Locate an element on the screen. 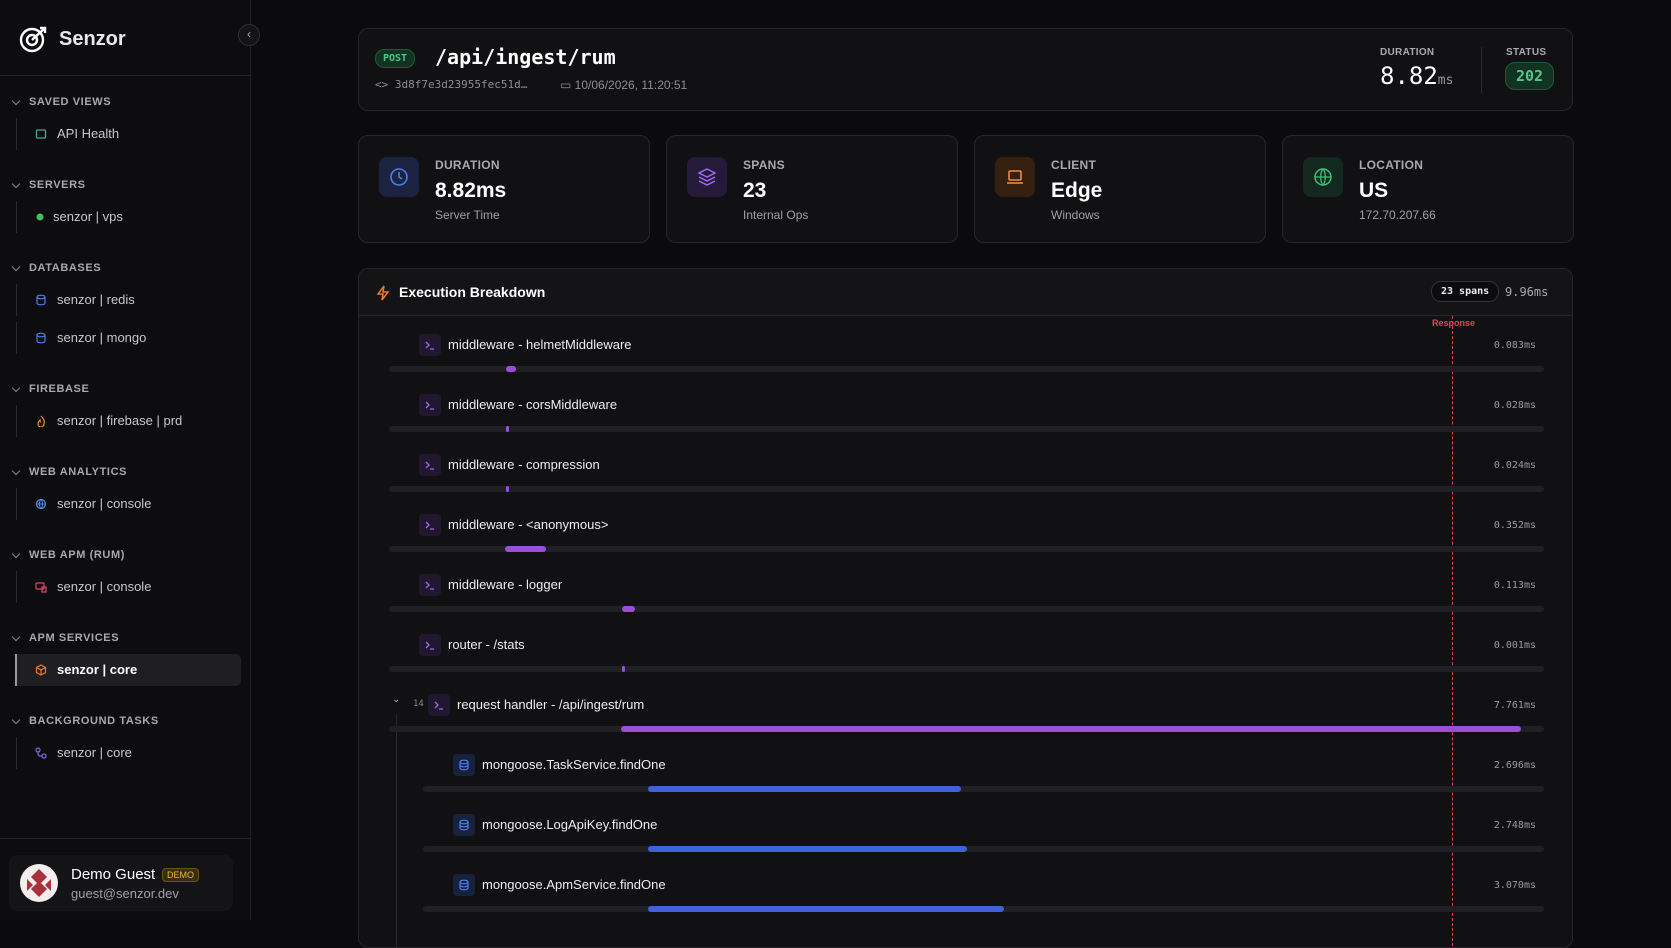  child-count: 14 is located at coordinates (418, 704).